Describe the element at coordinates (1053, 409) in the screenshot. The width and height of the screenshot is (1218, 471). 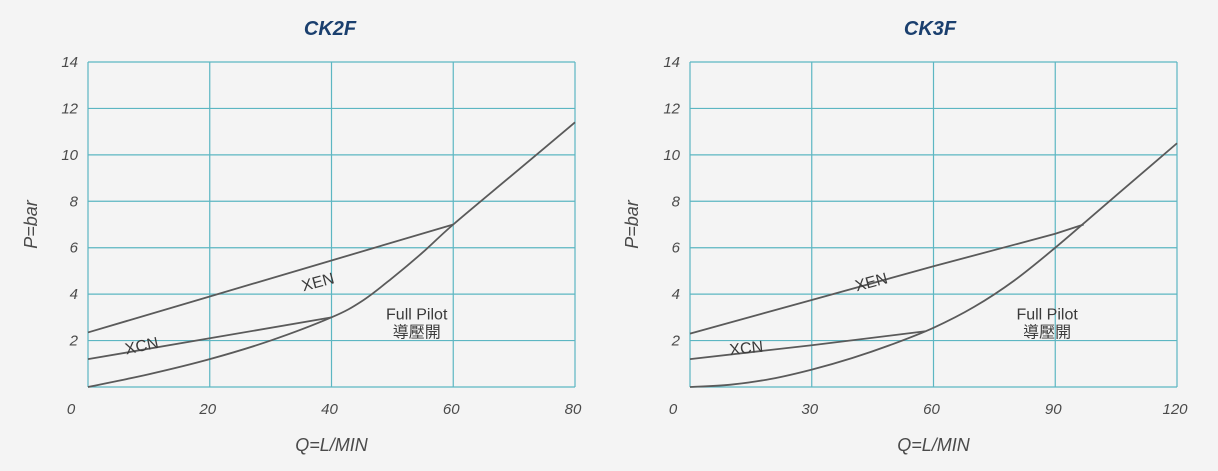
I see `x-tick-label: 90` at that location.